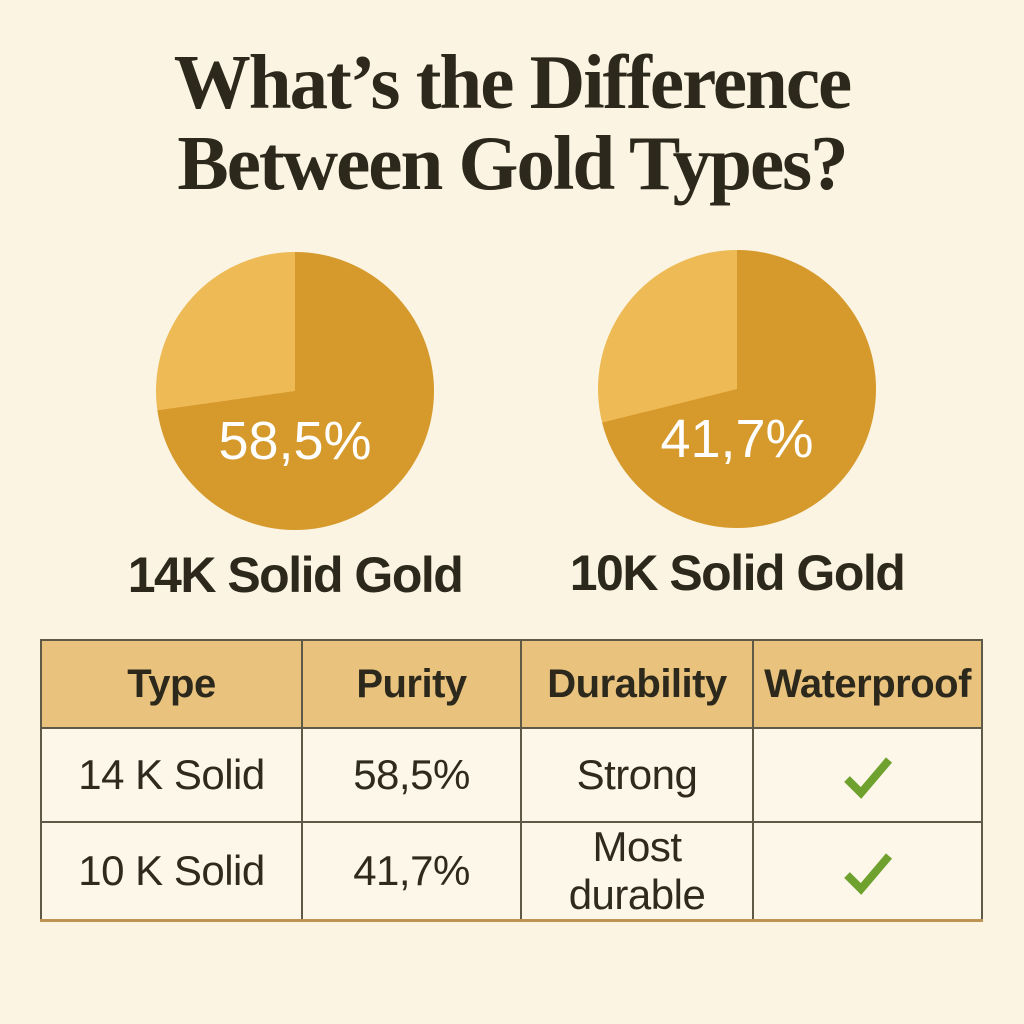  Describe the element at coordinates (512, 82) in the screenshot. I see `page-title-line1: What’s the Difference` at that location.